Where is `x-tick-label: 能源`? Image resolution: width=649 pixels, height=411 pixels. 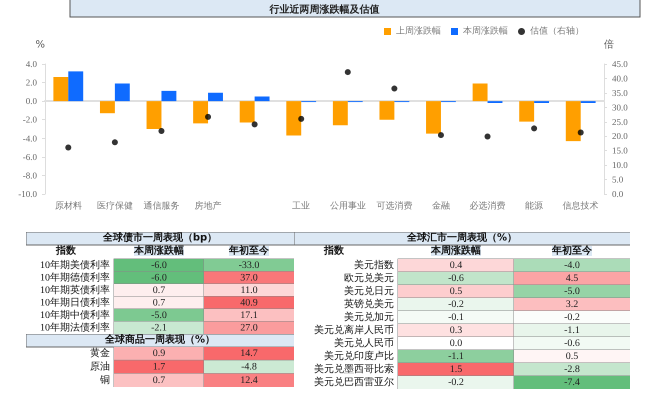 x-tick-label: 能源 is located at coordinates (534, 206).